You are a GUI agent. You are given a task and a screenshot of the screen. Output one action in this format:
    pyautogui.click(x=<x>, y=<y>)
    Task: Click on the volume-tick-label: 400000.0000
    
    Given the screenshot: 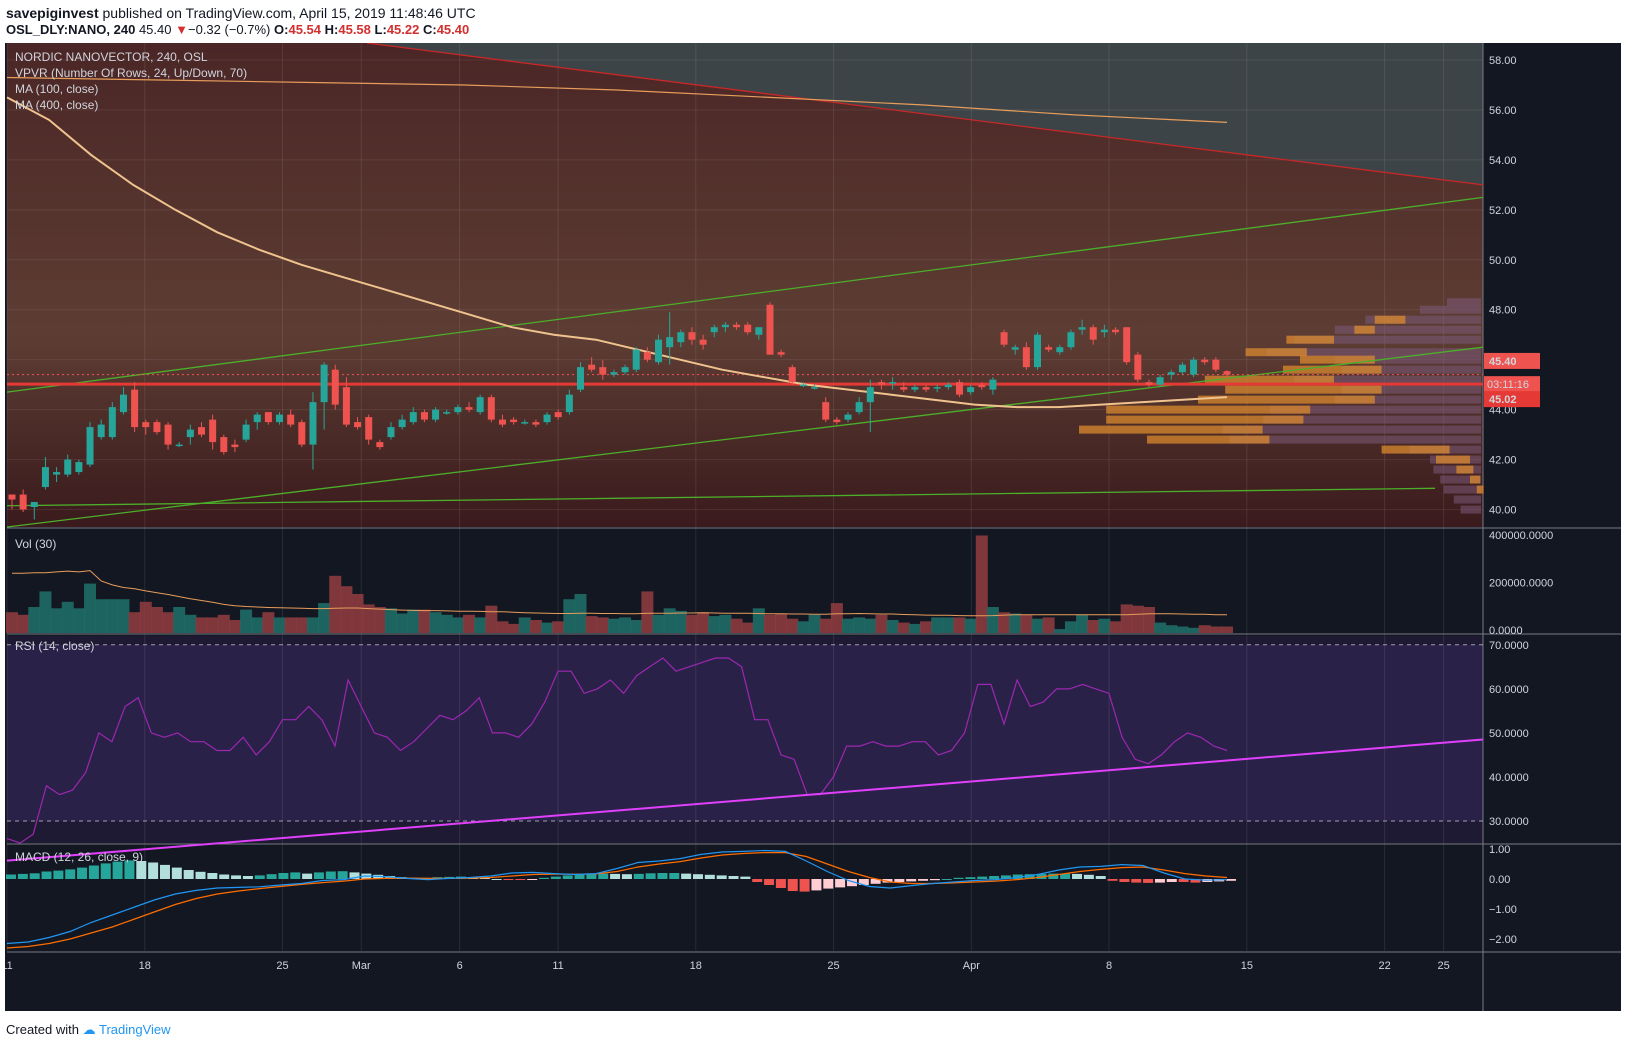 What is the action you would take?
    pyautogui.click(x=1521, y=536)
    